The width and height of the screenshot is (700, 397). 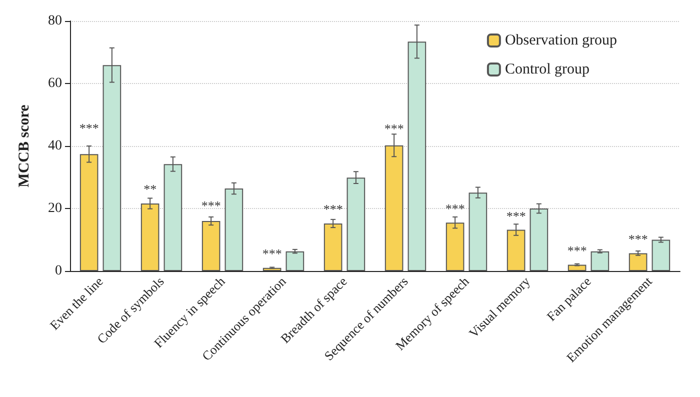 What do you see at coordinates (24, 146) in the screenshot?
I see `y-axis-title: MCCB score` at bounding box center [24, 146].